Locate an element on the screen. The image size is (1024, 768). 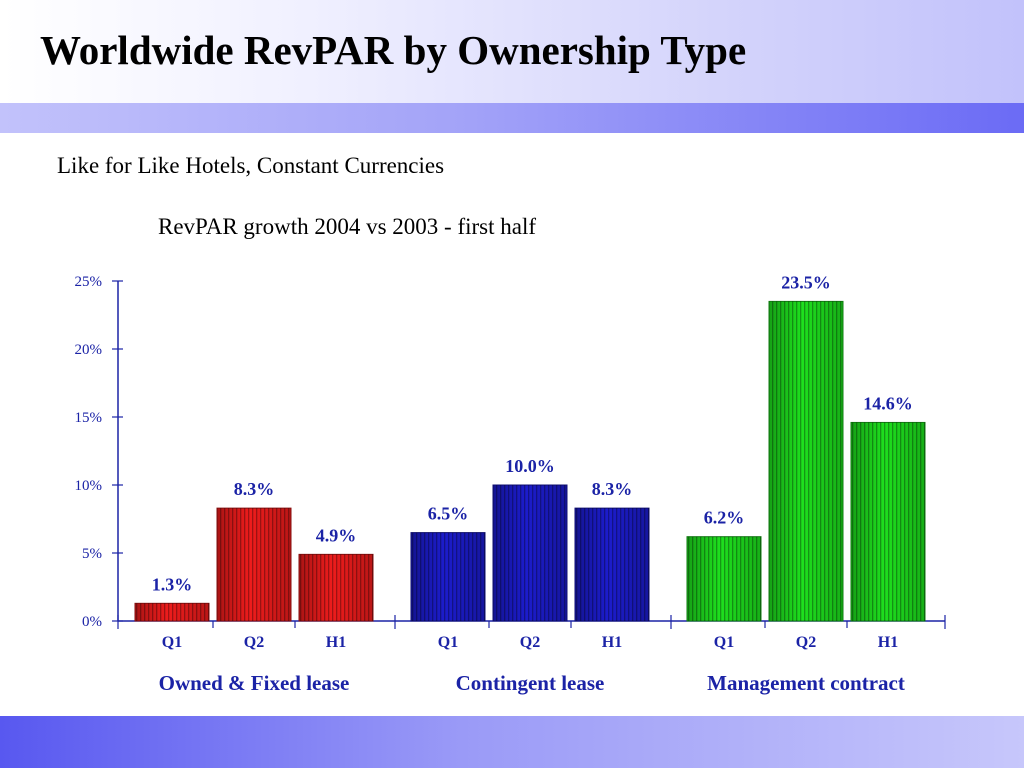
footer-band is located at coordinates (512, 742).